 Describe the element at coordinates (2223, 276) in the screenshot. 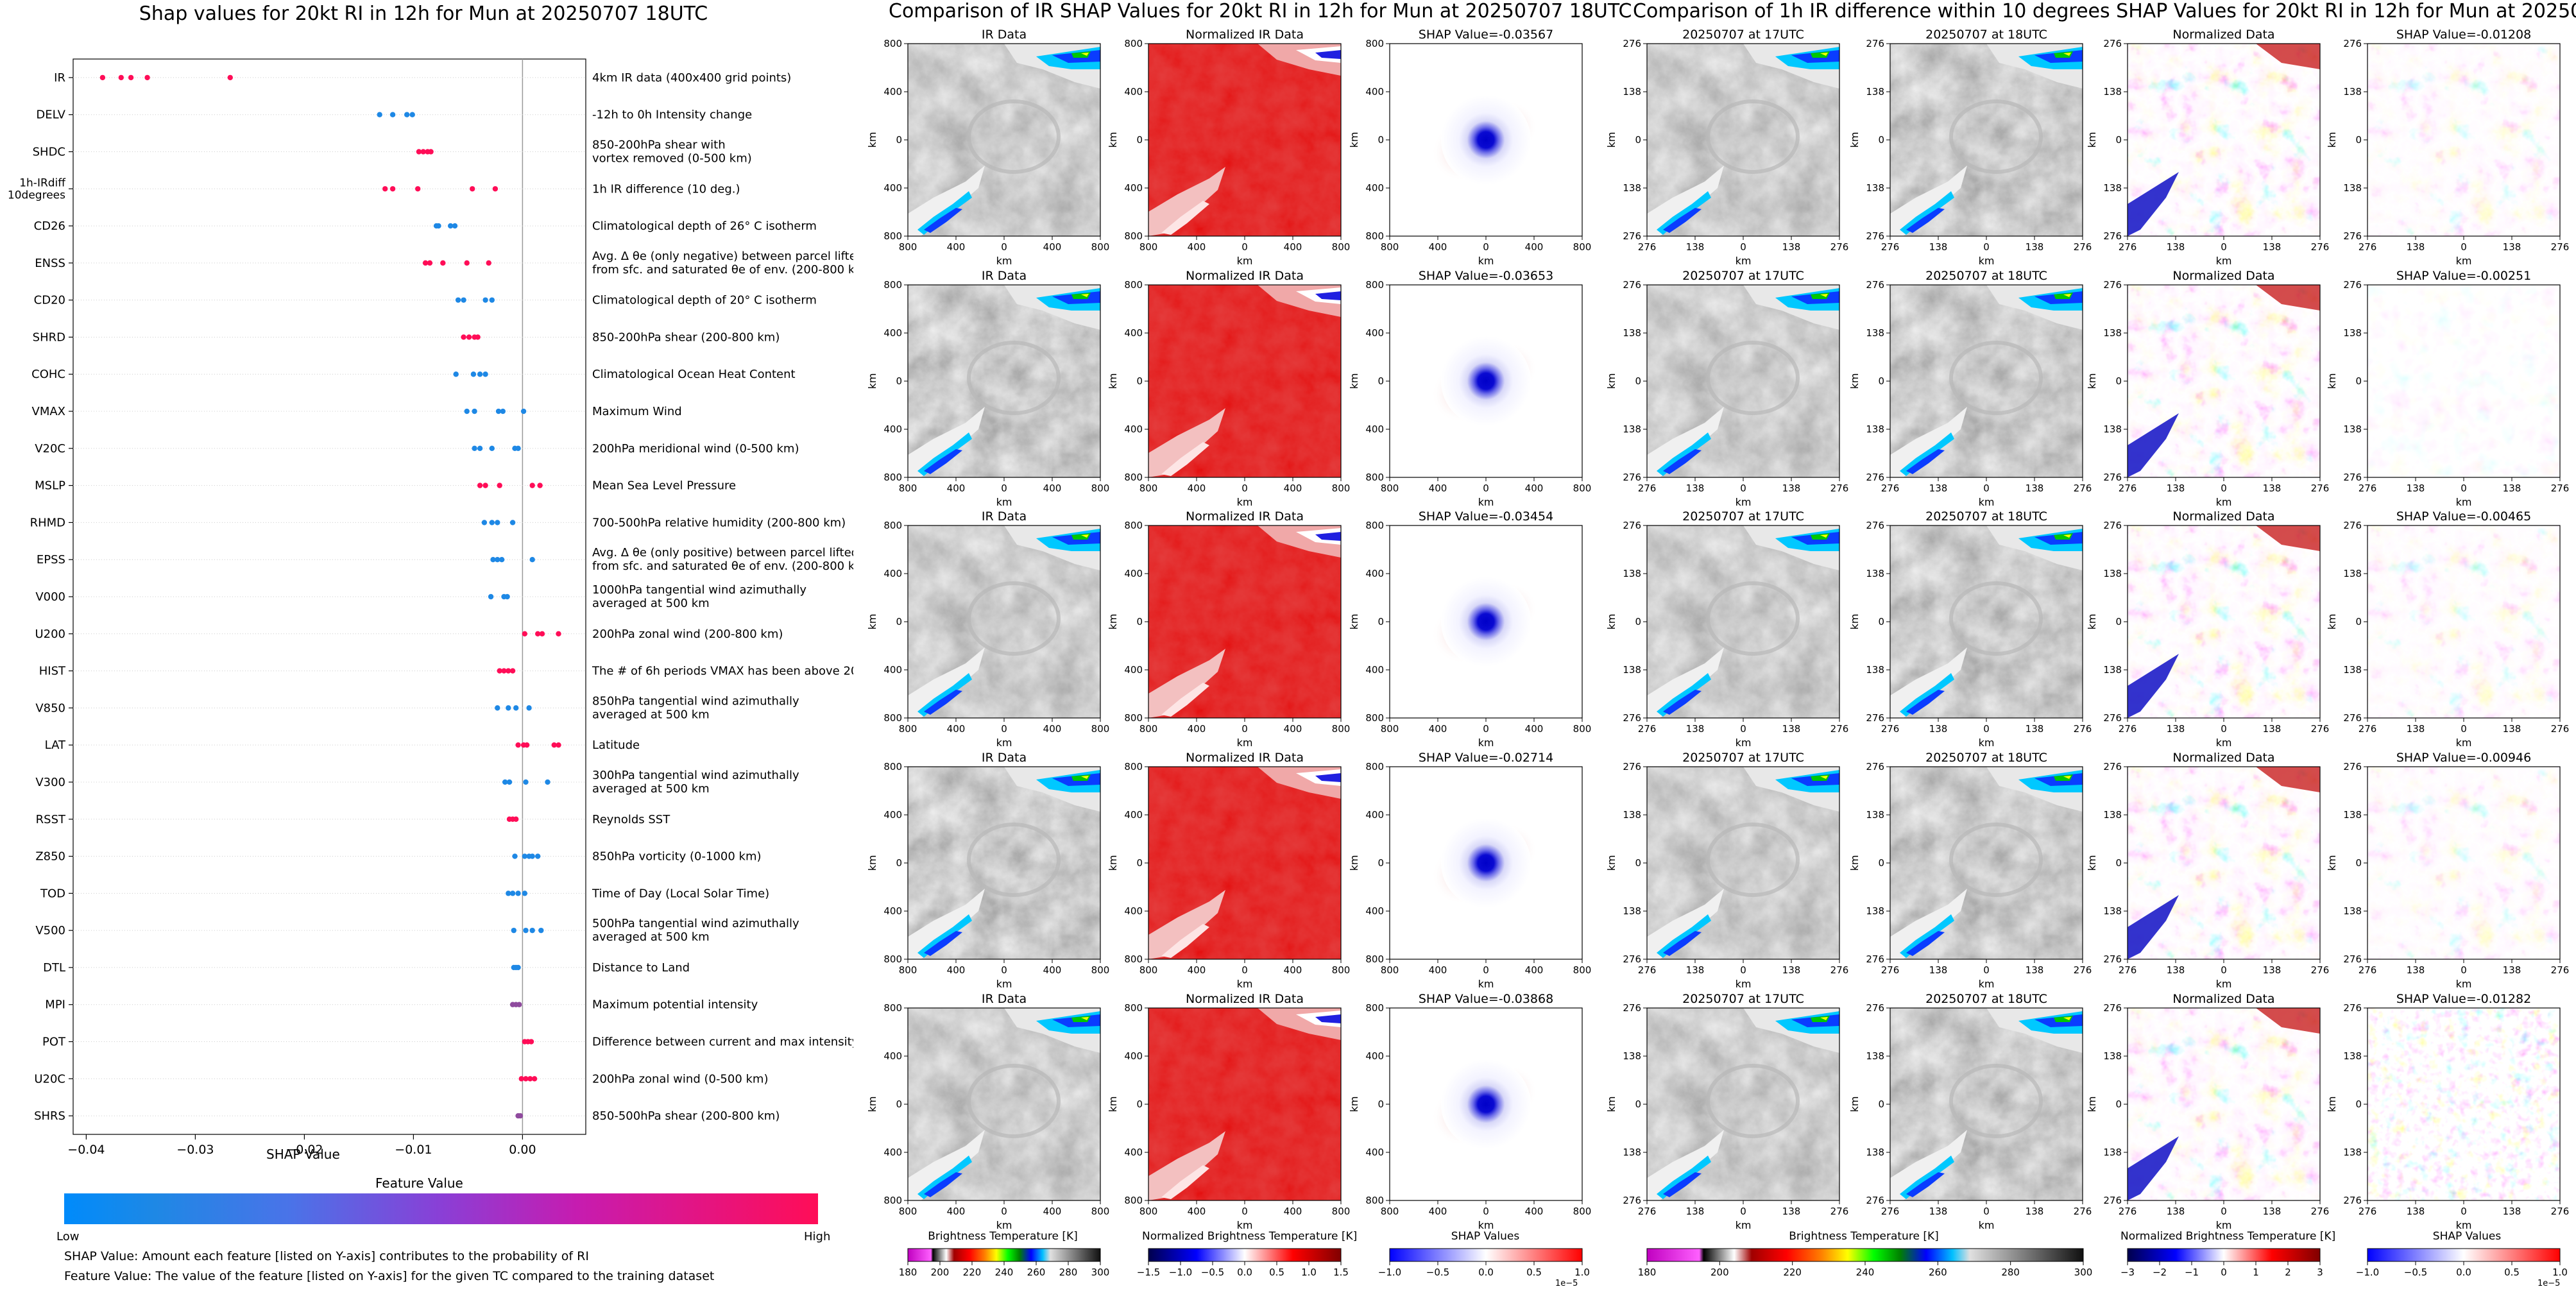

I see `panel-title: Normalized Data` at that location.